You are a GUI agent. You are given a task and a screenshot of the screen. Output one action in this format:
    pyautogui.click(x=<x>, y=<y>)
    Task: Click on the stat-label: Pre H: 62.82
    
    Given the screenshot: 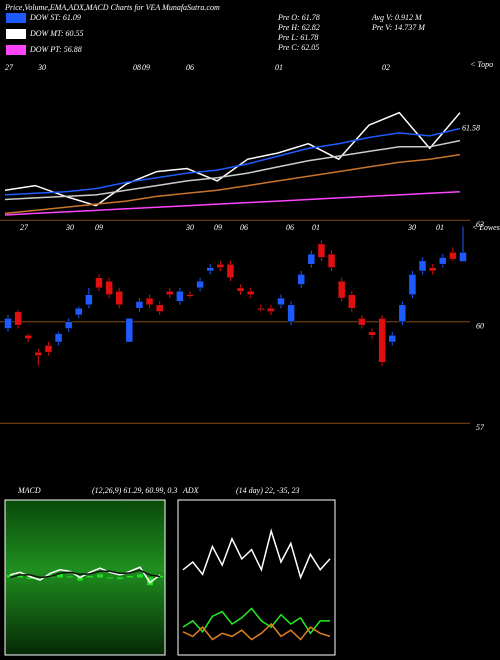 What is the action you would take?
    pyautogui.click(x=298, y=27)
    